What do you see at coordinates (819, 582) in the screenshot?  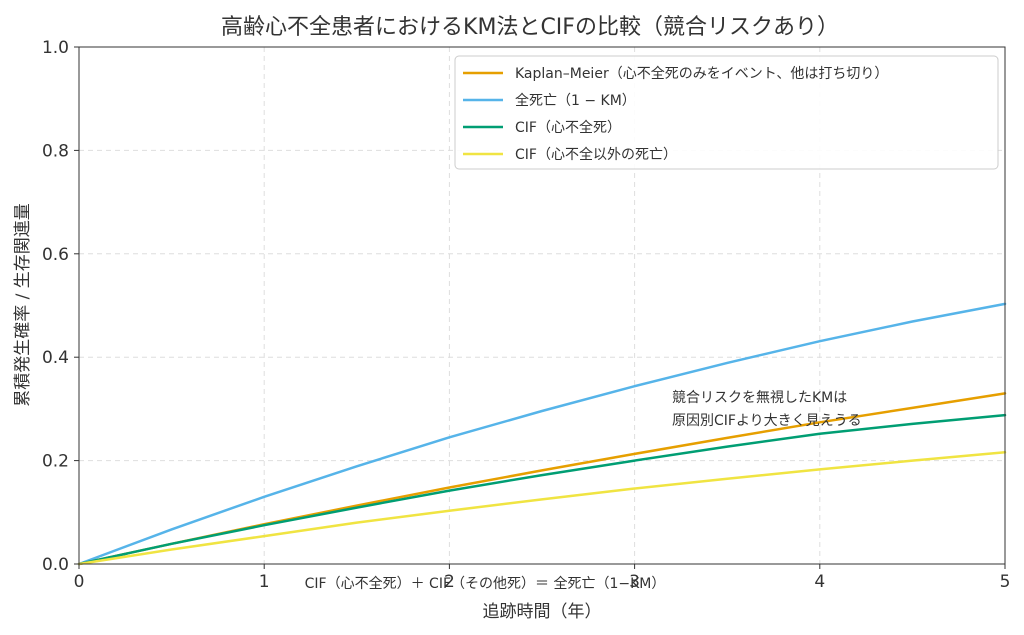 I see `x-tick-label: 4` at bounding box center [819, 582].